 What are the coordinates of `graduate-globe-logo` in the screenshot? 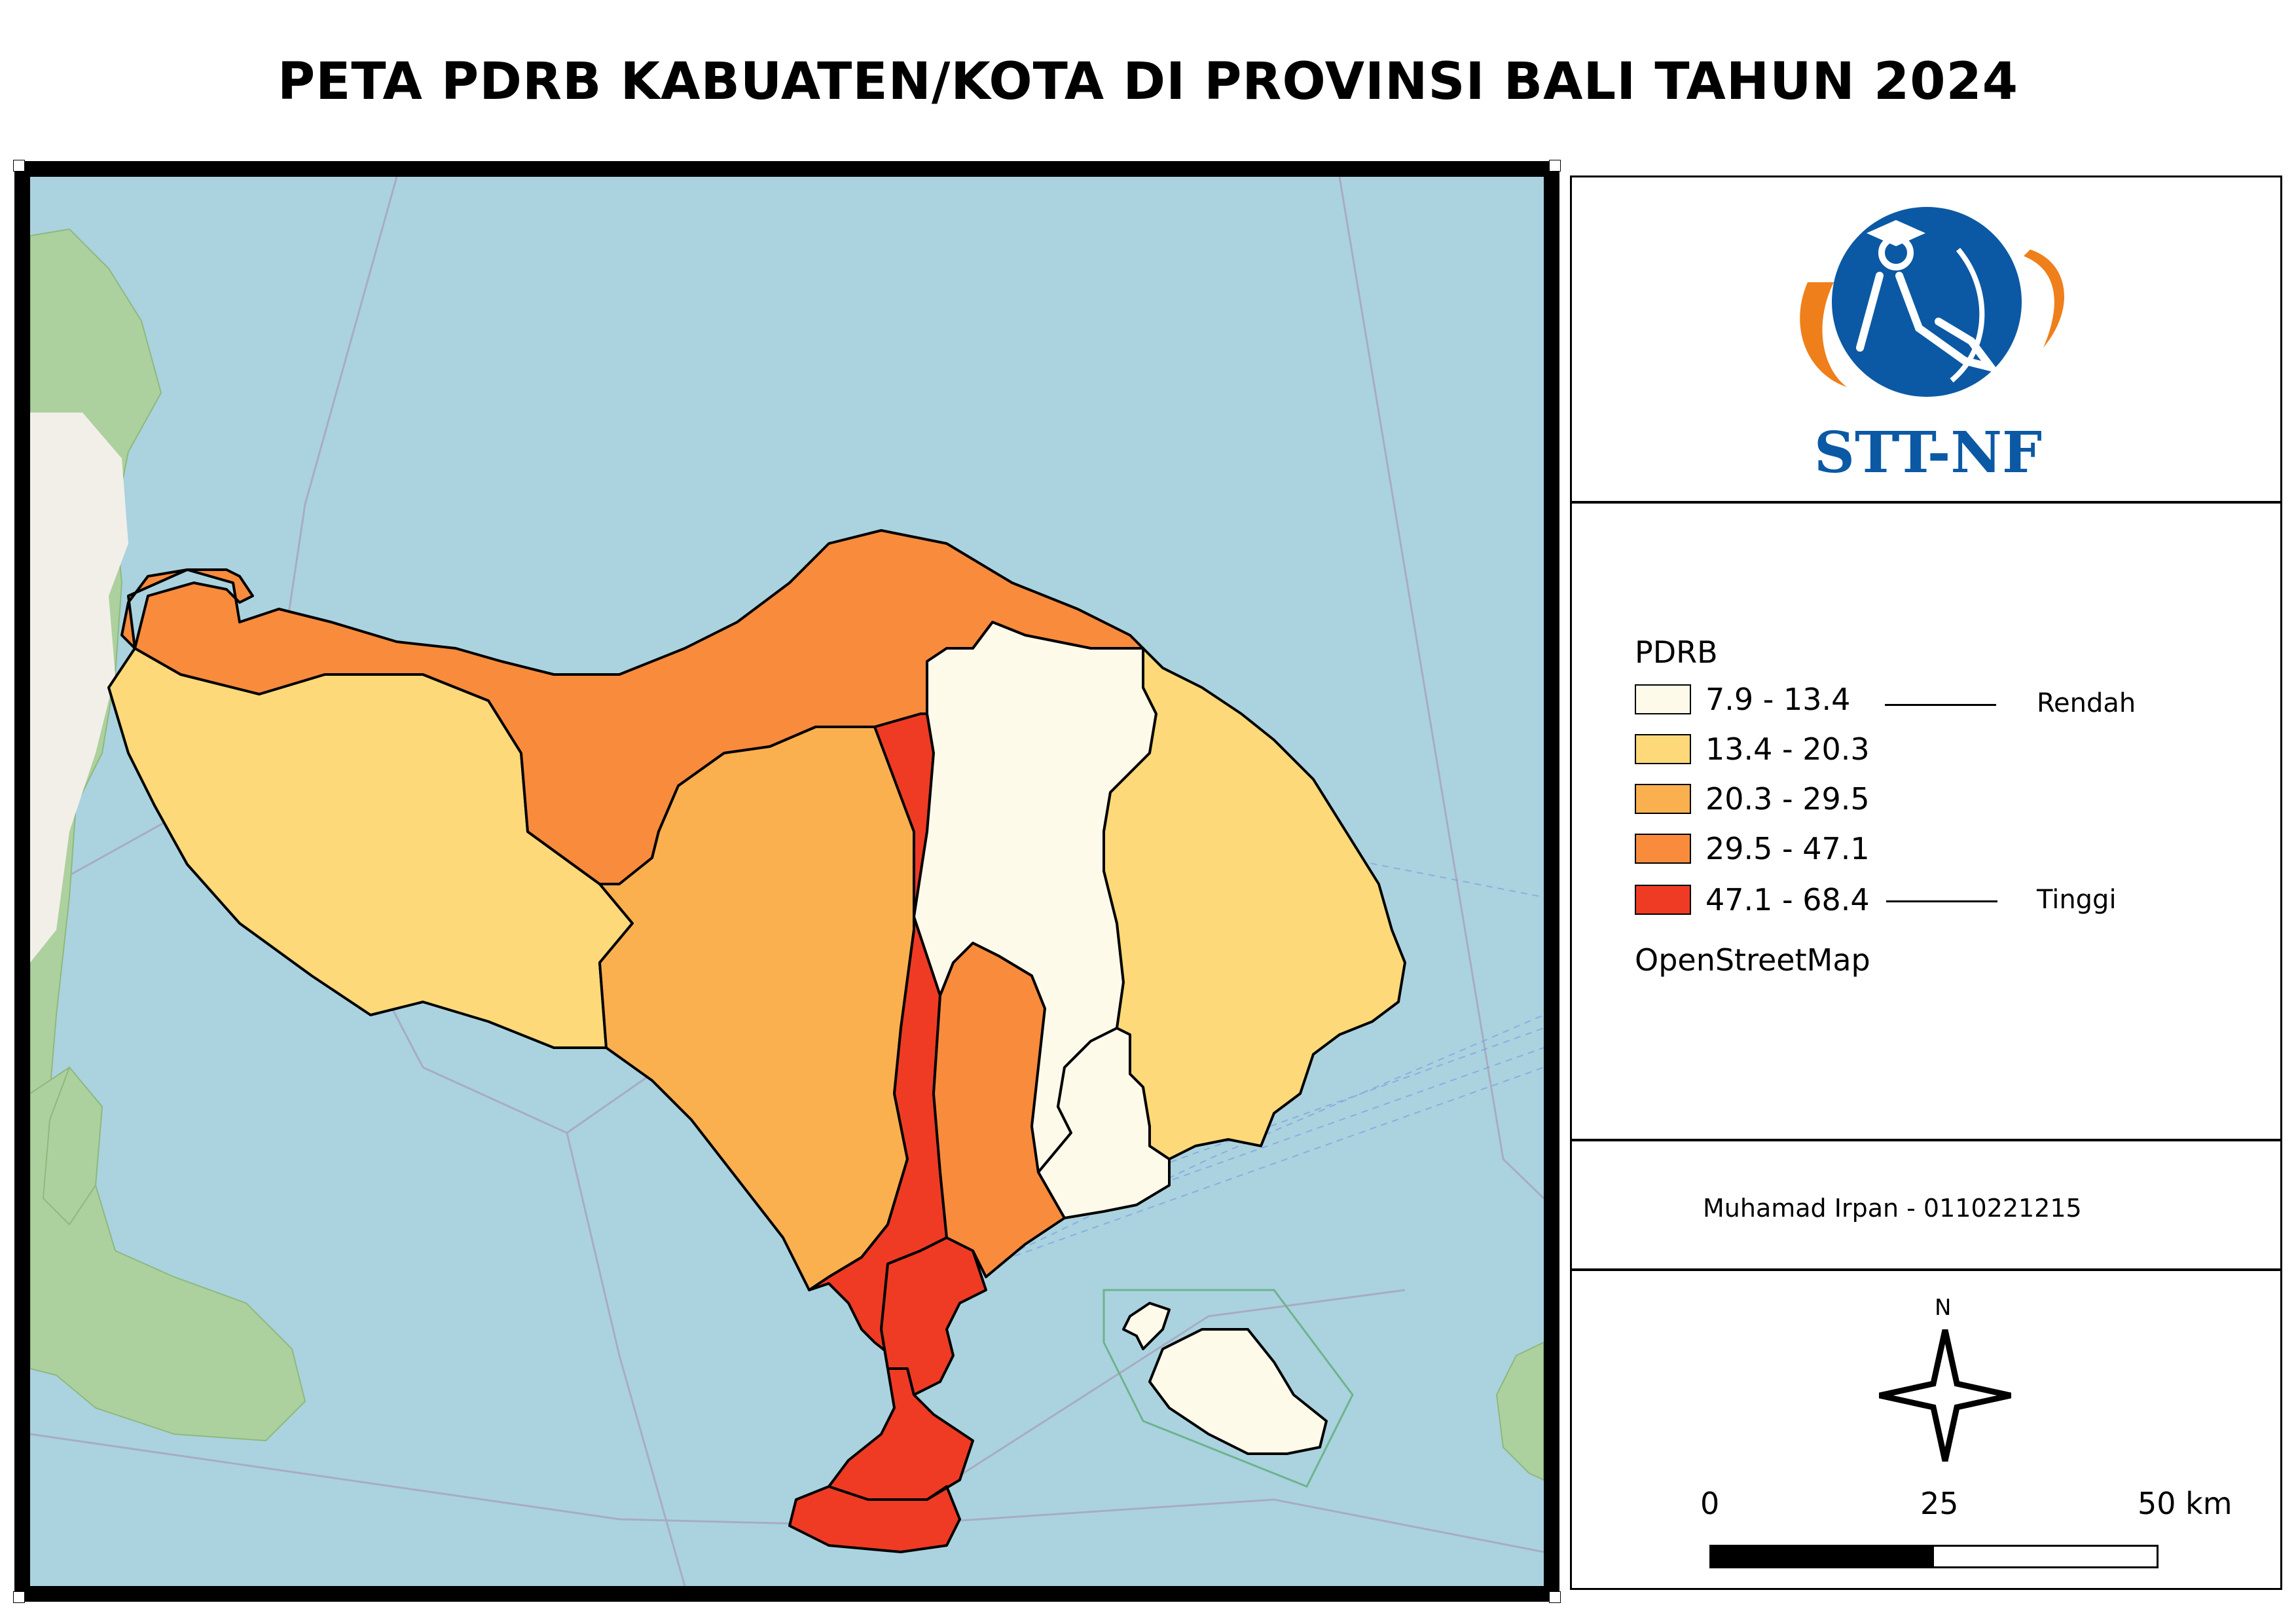 It's located at (1932, 302).